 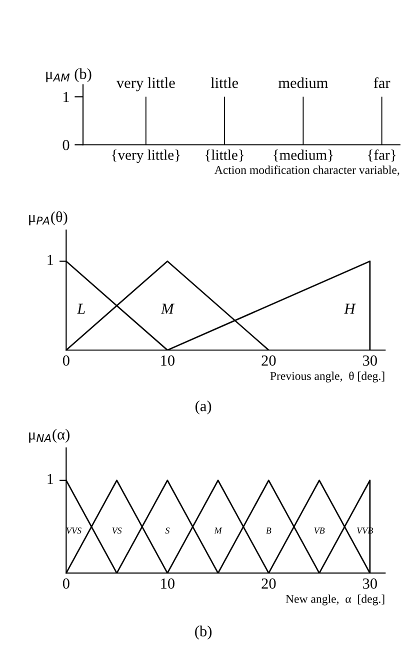 I want to click on y-axis-title: μ$_{NA}$(α), so click(x=49, y=435).